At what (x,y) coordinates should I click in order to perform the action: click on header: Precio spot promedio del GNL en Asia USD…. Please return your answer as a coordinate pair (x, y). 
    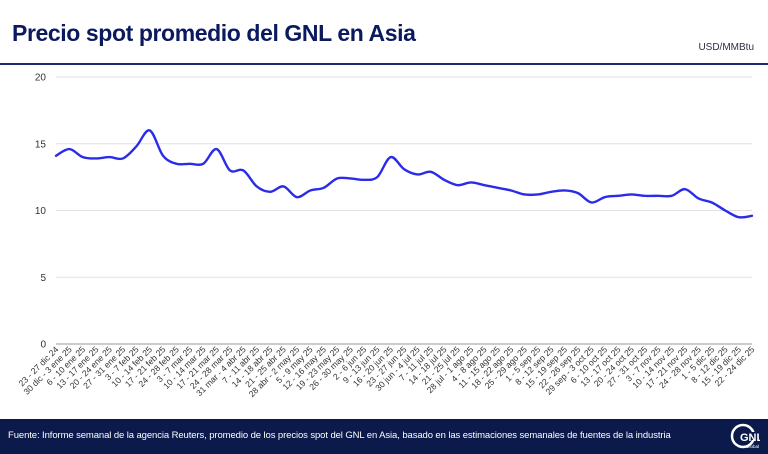
    Looking at the image, I should click on (384, 32).